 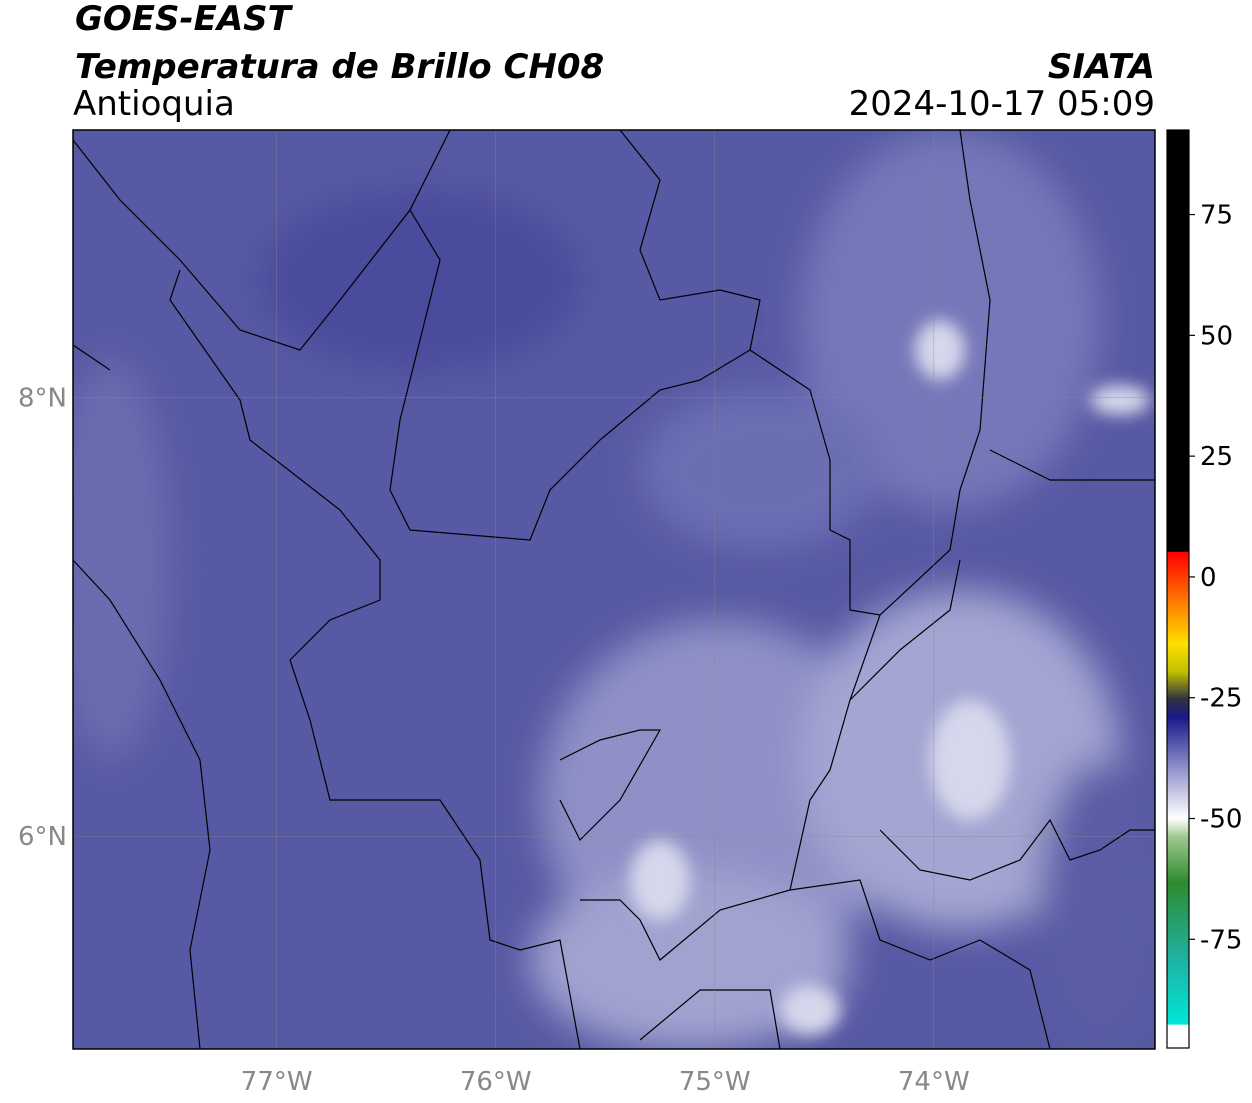 I want to click on datetime: 2024-10-17 05:09, so click(x=1002, y=104).